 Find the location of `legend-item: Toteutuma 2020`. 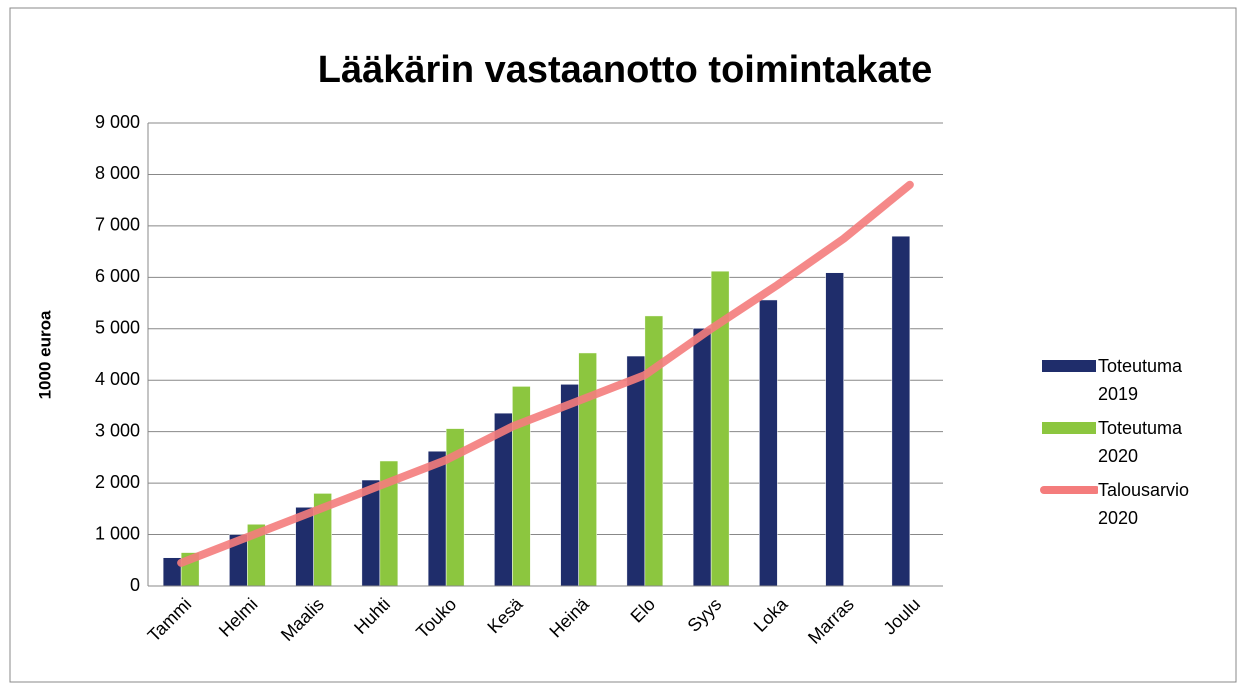

legend-item: Toteutuma 2020 is located at coordinates (1135, 442).